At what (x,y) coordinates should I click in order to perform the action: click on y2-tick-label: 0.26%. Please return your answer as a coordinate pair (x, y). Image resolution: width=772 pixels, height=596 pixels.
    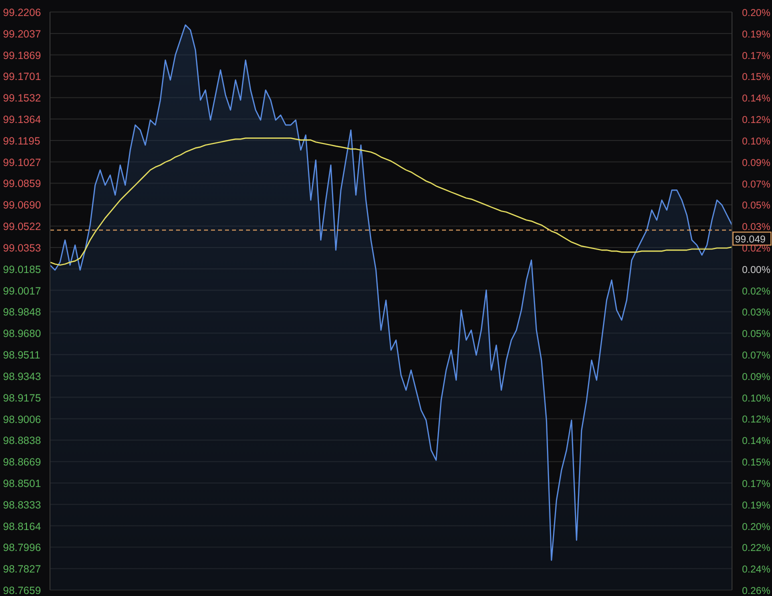
    Looking at the image, I should click on (756, 591).